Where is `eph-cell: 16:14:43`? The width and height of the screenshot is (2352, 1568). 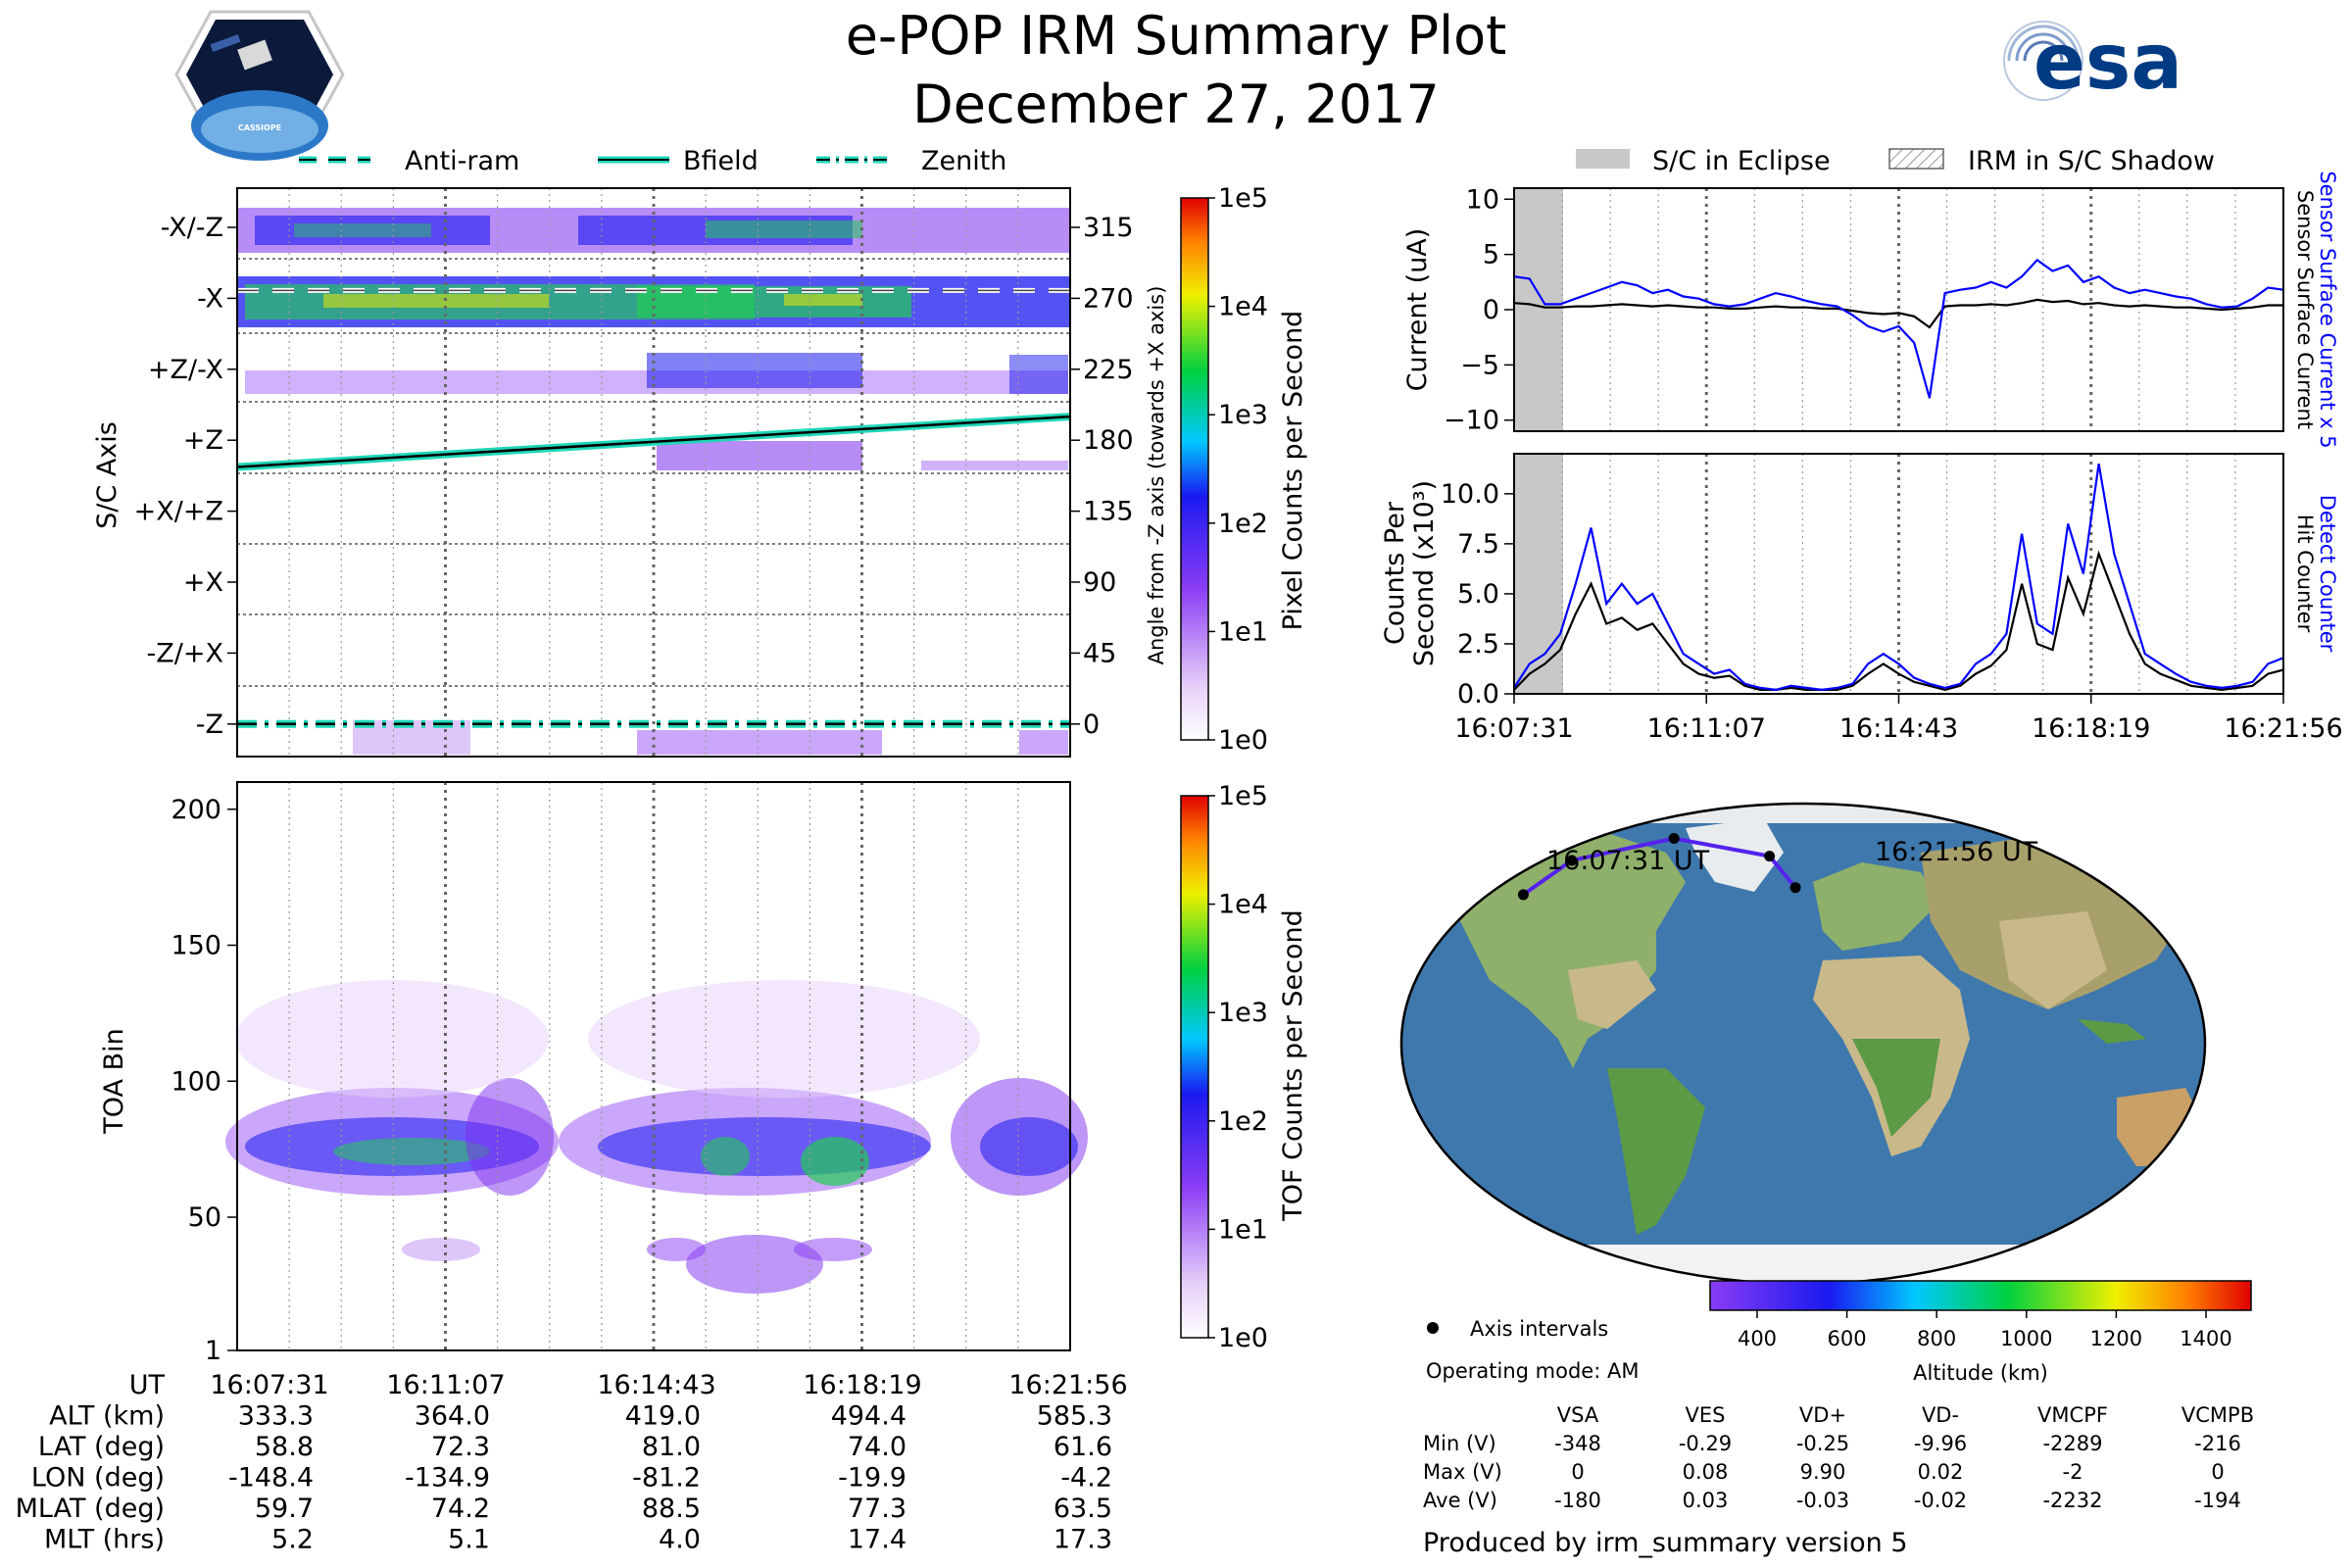
eph-cell: 16:14:43 is located at coordinates (656, 1385).